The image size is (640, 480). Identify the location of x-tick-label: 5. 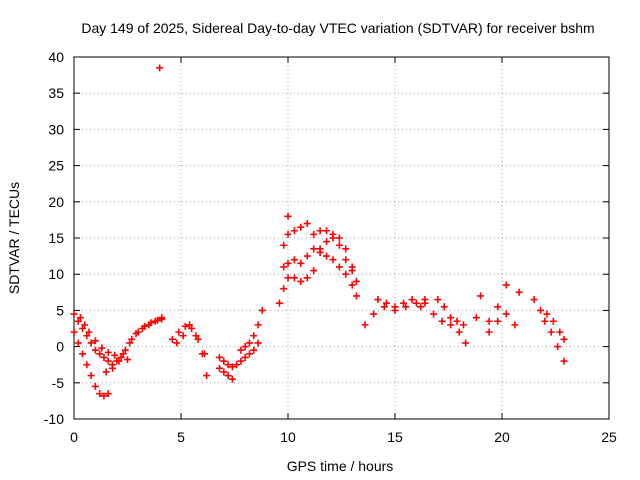
(181, 437).